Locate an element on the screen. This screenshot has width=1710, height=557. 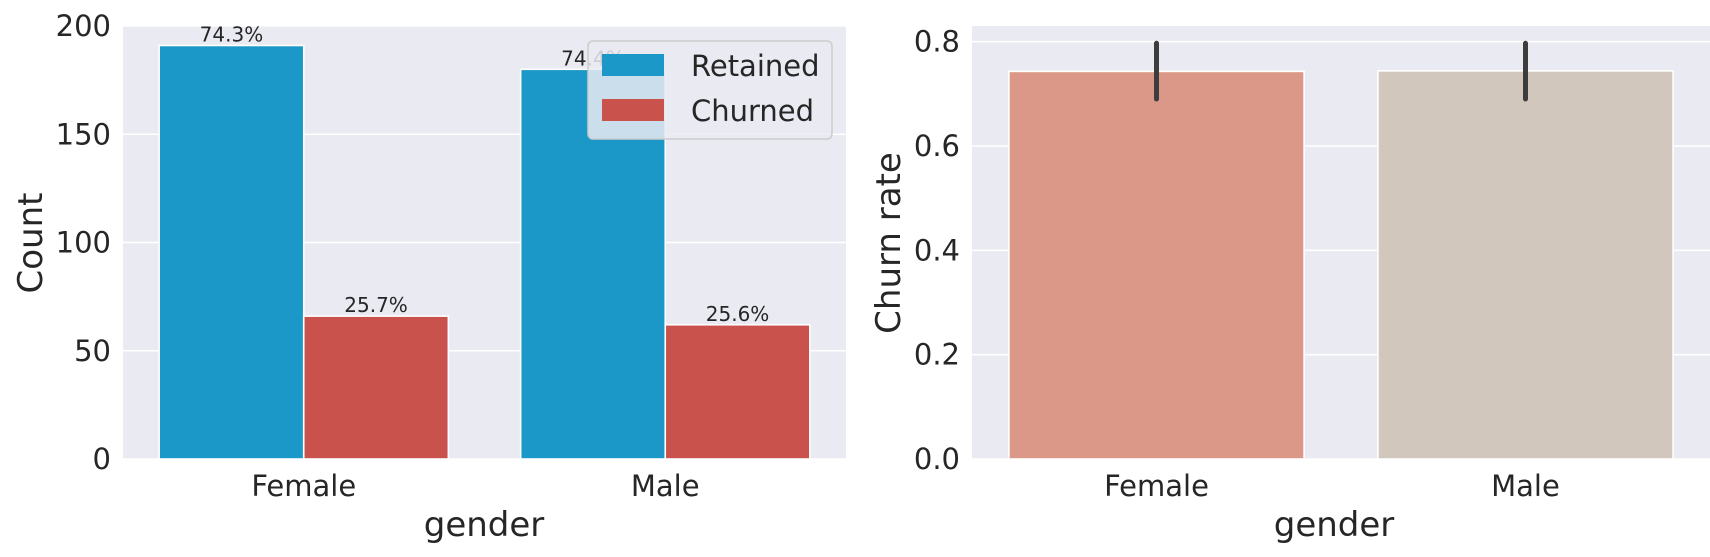
error-bars is located at coordinates (1341, 71).